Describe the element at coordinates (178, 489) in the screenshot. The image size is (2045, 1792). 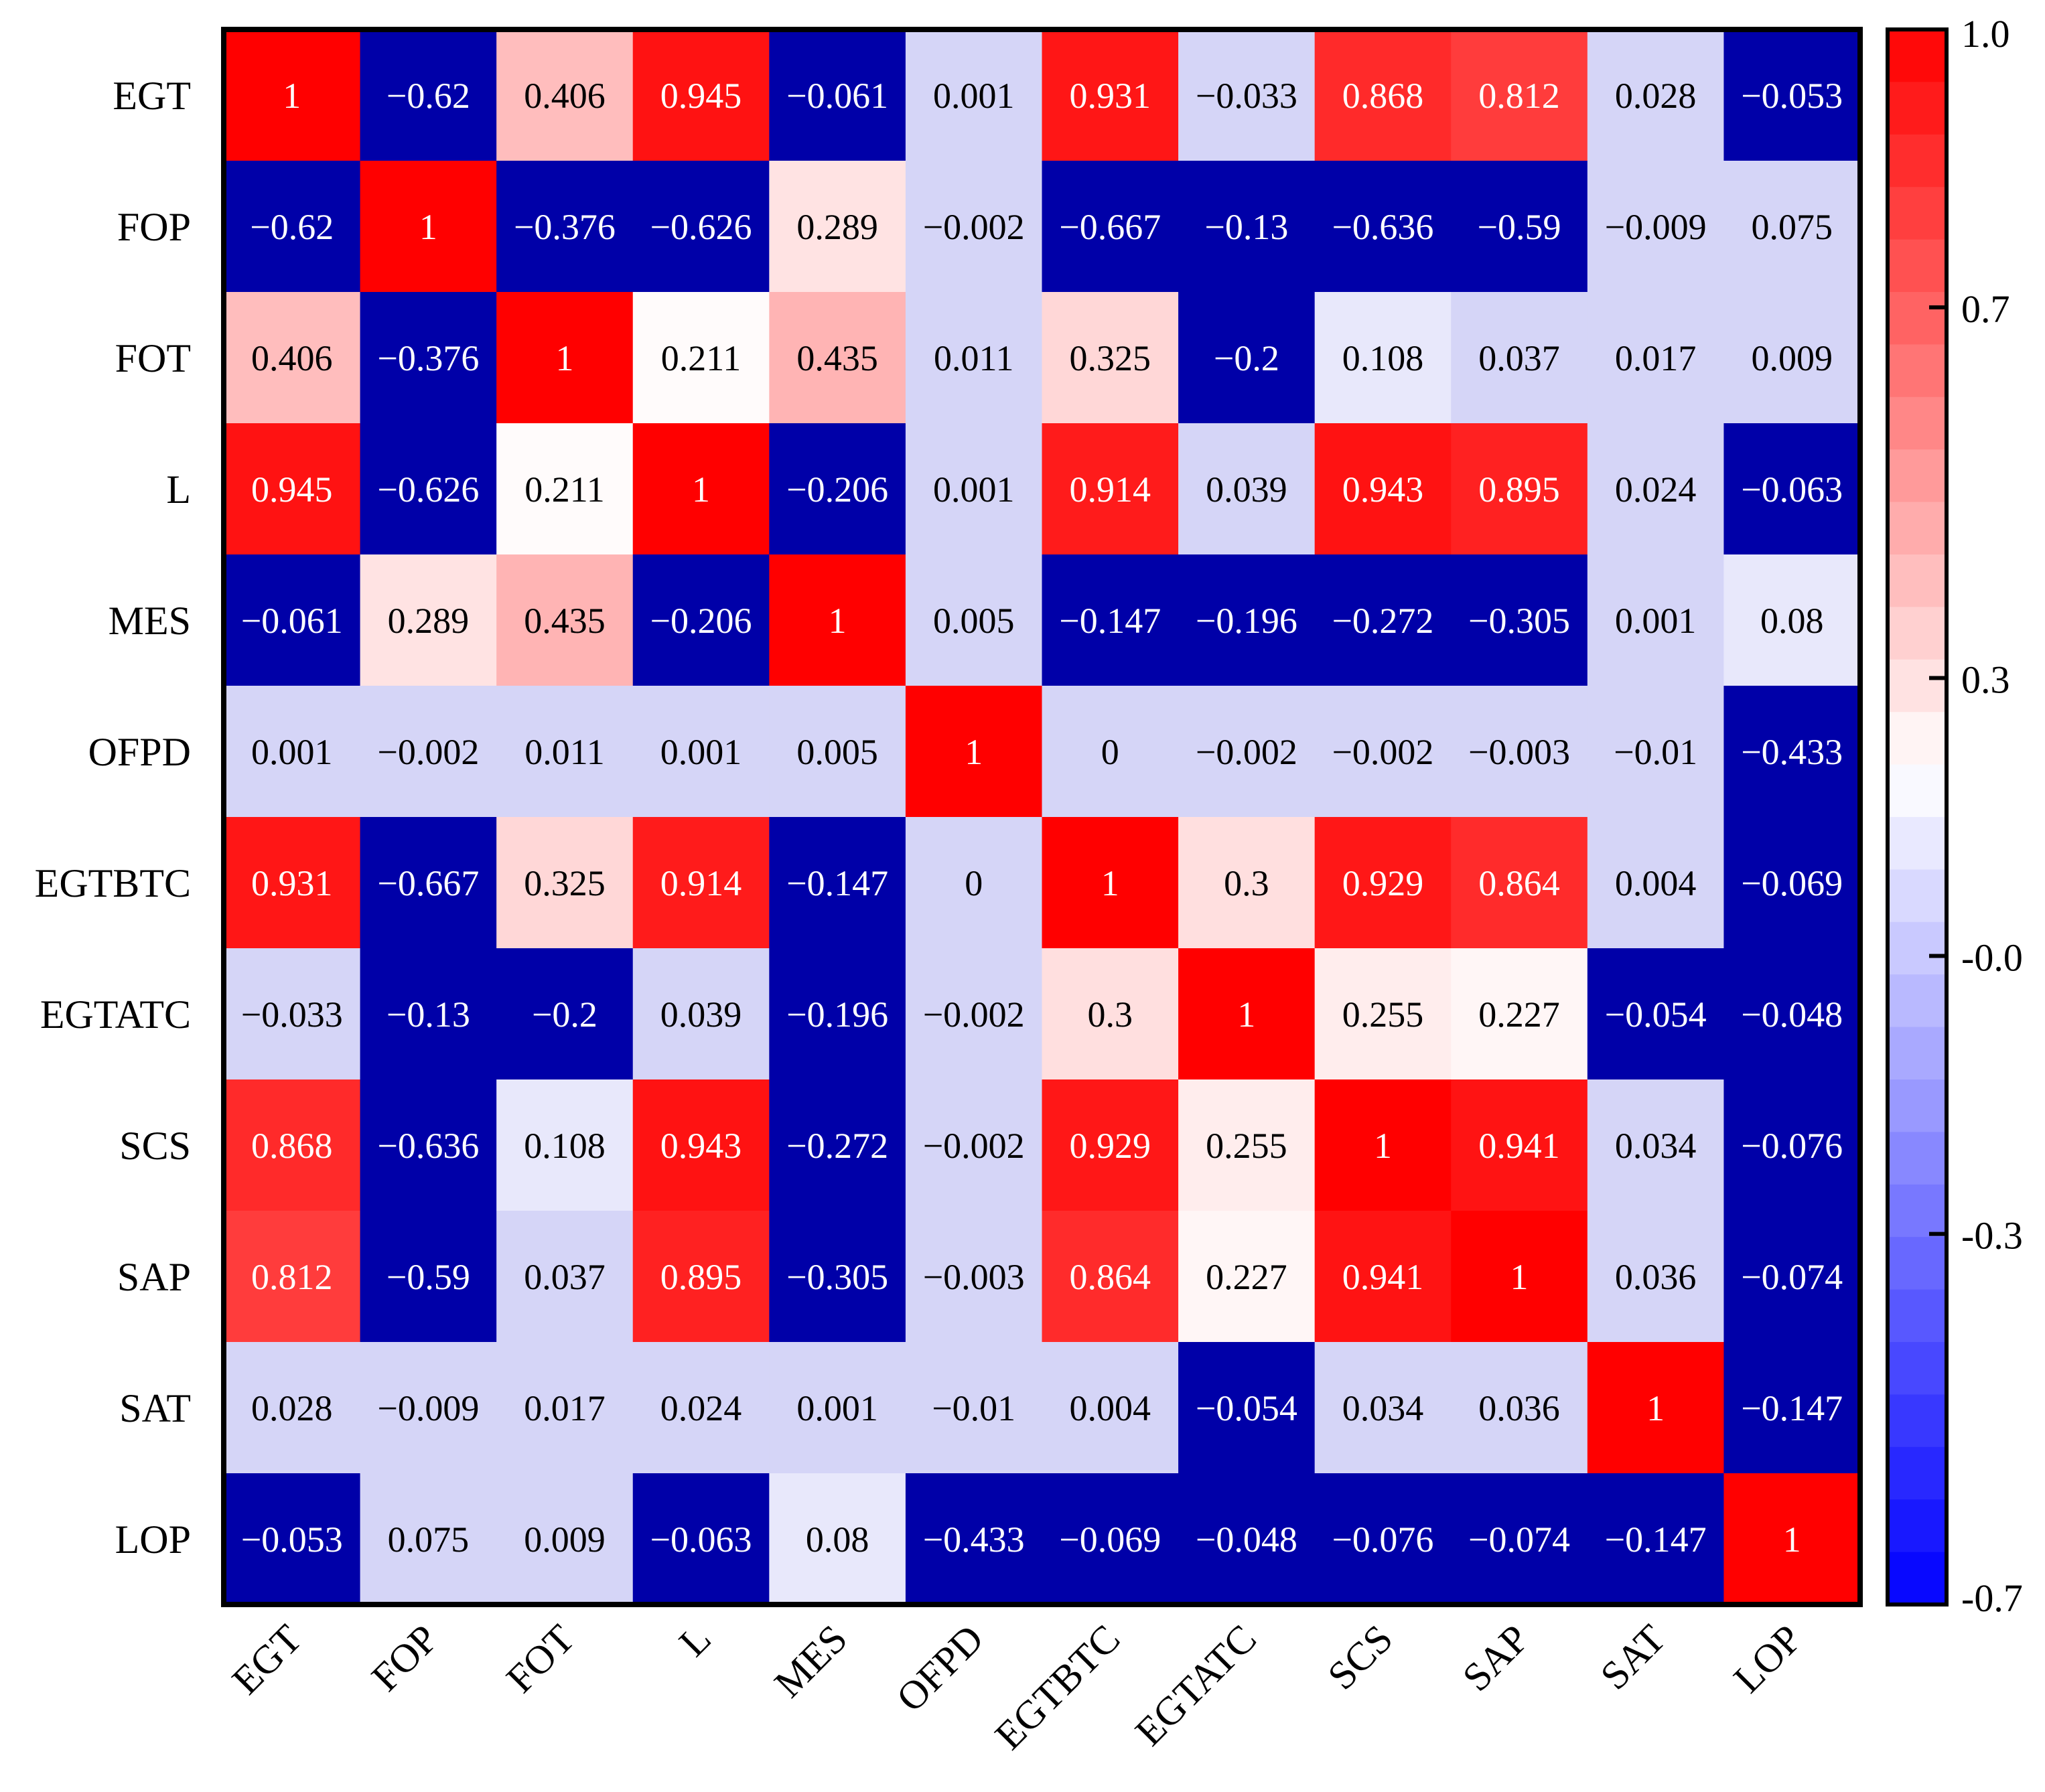
I see `y-tick-label: L` at that location.